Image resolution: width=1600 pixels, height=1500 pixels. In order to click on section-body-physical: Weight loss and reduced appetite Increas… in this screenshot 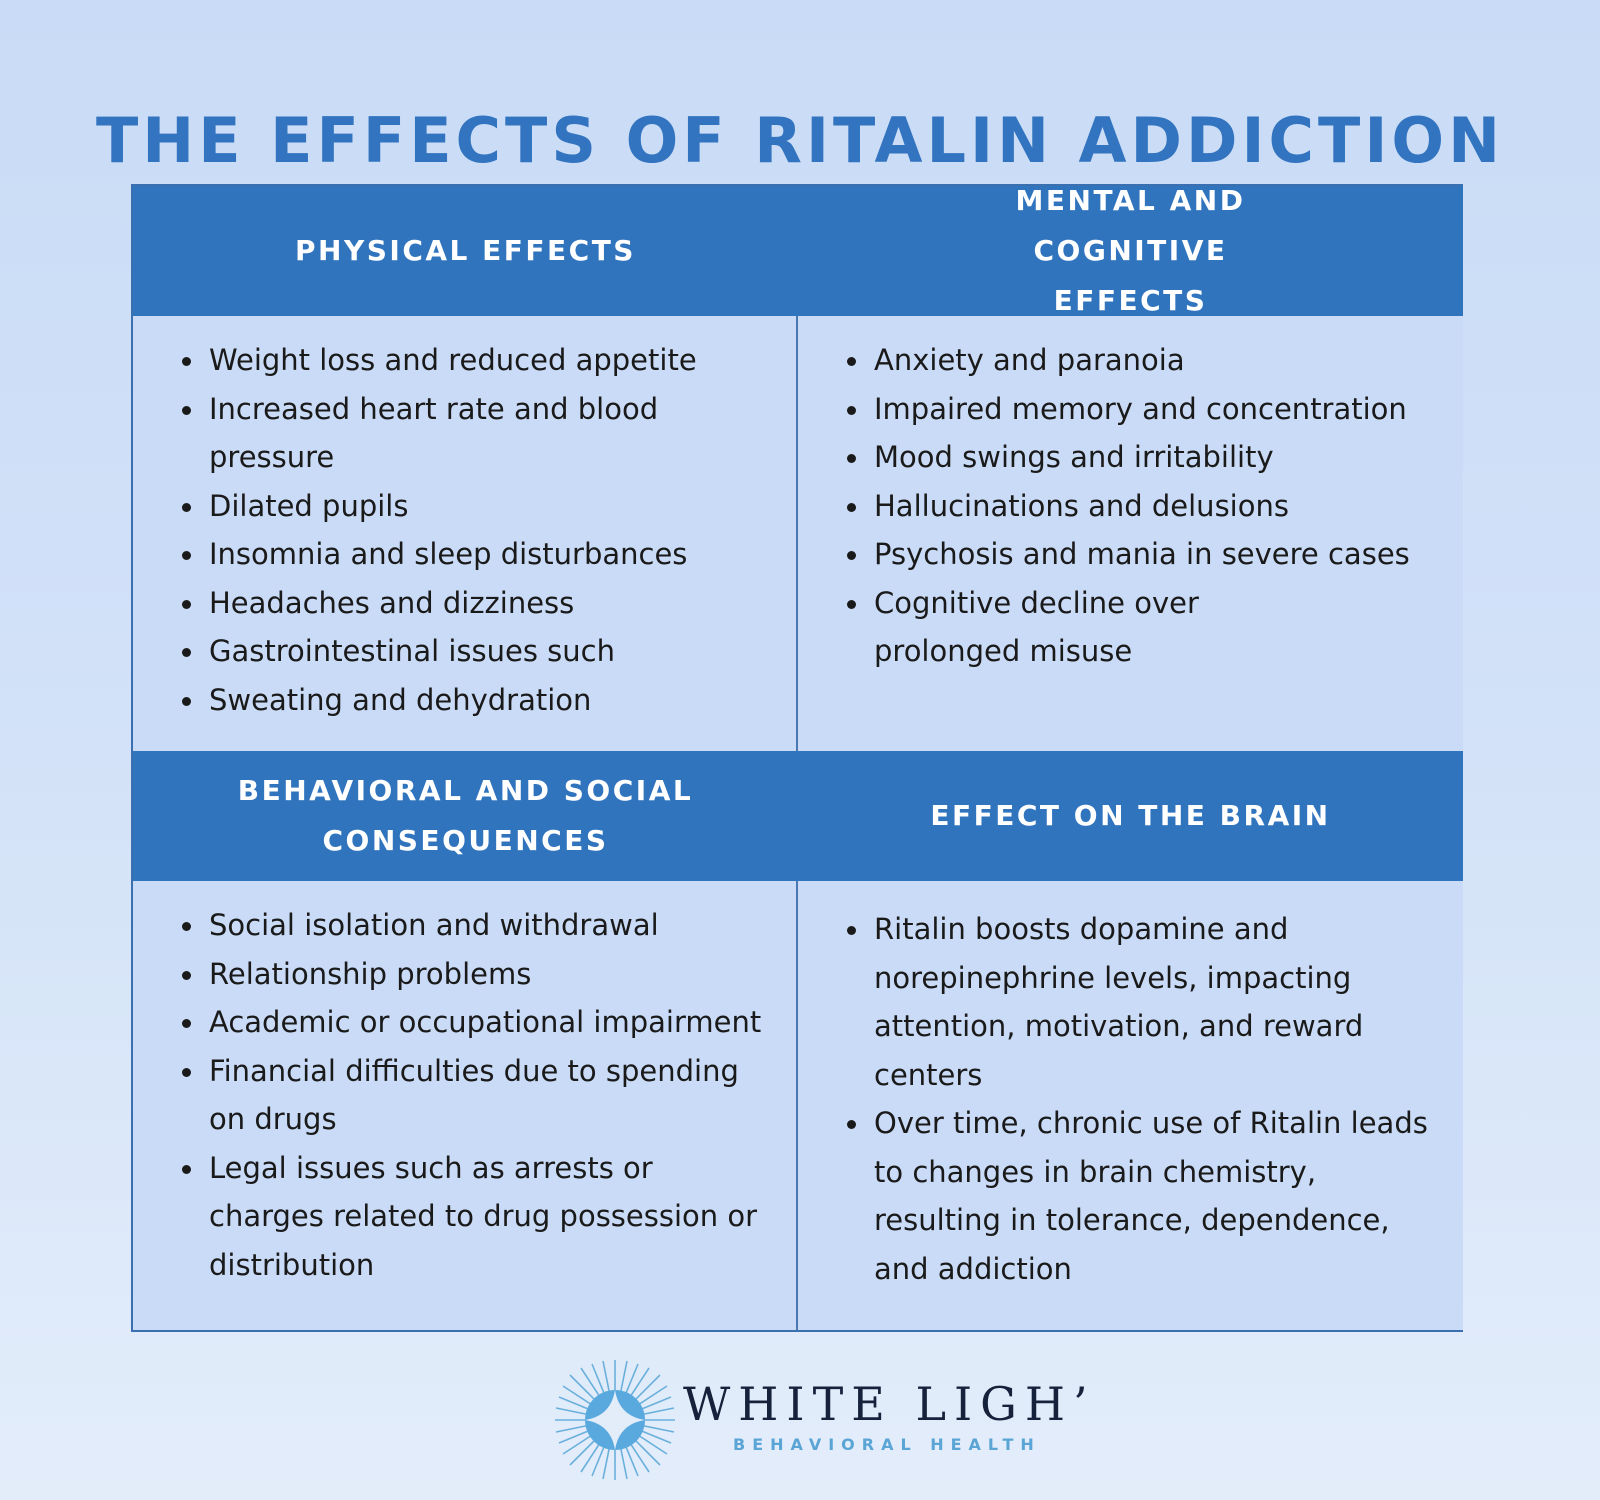, I will do `click(465, 533)`.